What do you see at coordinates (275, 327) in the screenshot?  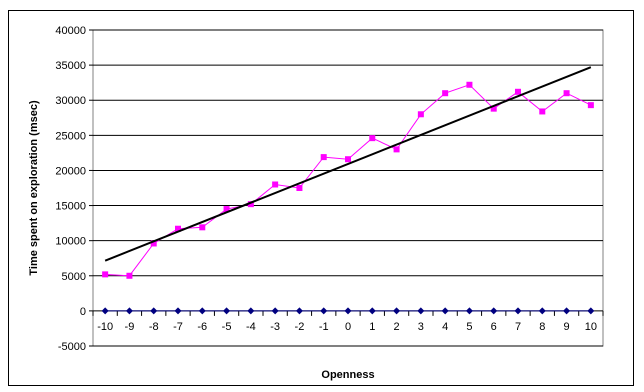 I see `x-tick-label: -3` at bounding box center [275, 327].